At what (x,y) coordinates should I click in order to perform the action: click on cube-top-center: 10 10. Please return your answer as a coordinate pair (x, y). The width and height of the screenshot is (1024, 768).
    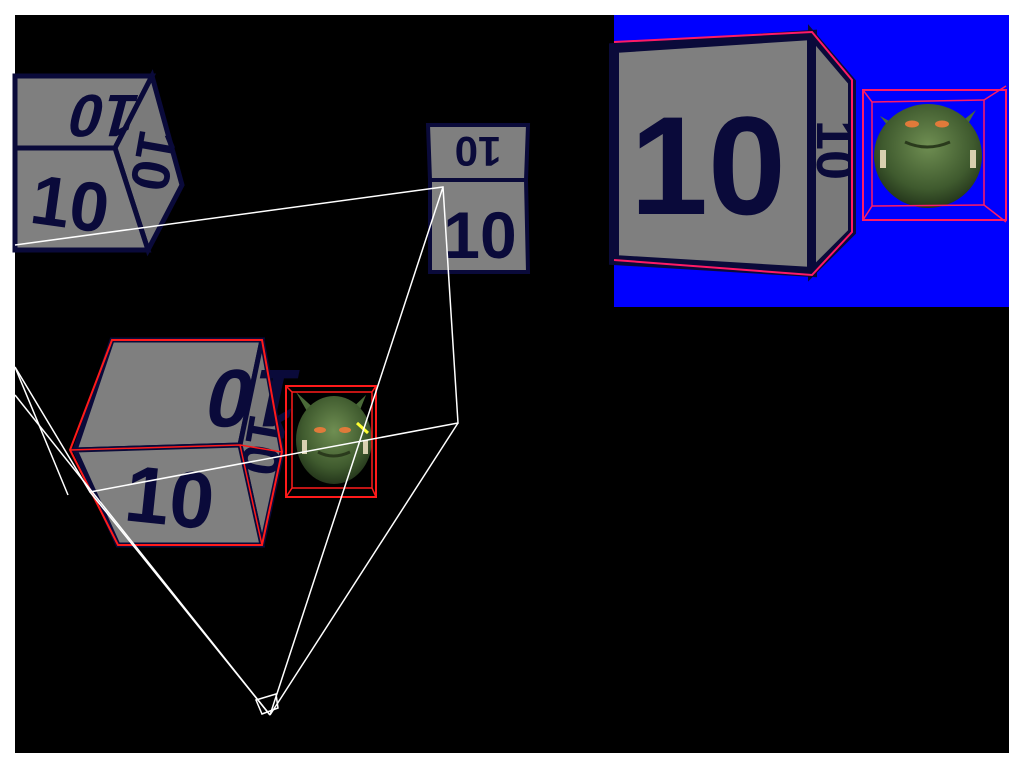
    Looking at the image, I should click on (478, 198).